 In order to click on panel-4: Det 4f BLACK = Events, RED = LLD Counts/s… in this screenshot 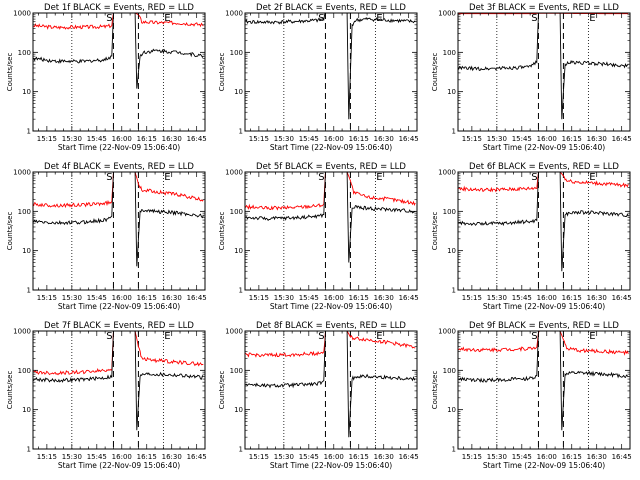, I will do `click(106, 236)`.